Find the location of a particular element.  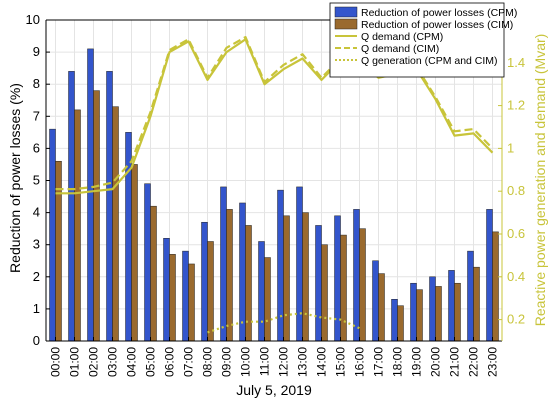

legend-label: Q demand (CIM) is located at coordinates (400, 49).